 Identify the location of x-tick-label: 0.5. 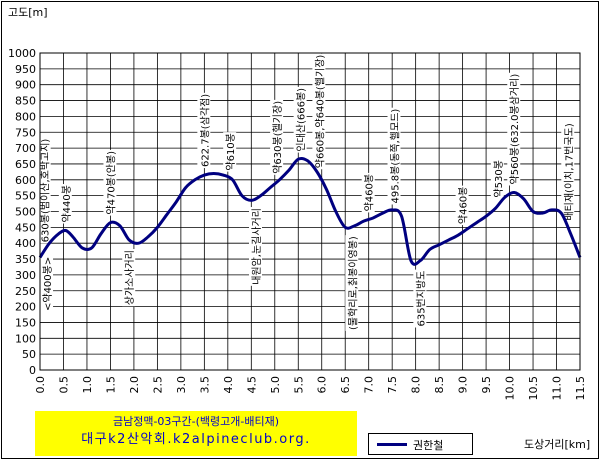
(63, 385).